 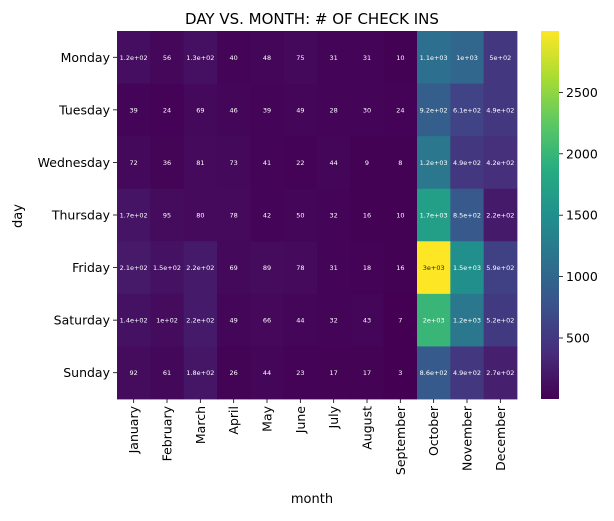 I want to click on heatmap-cell-thursday-february, so click(x=167, y=215).